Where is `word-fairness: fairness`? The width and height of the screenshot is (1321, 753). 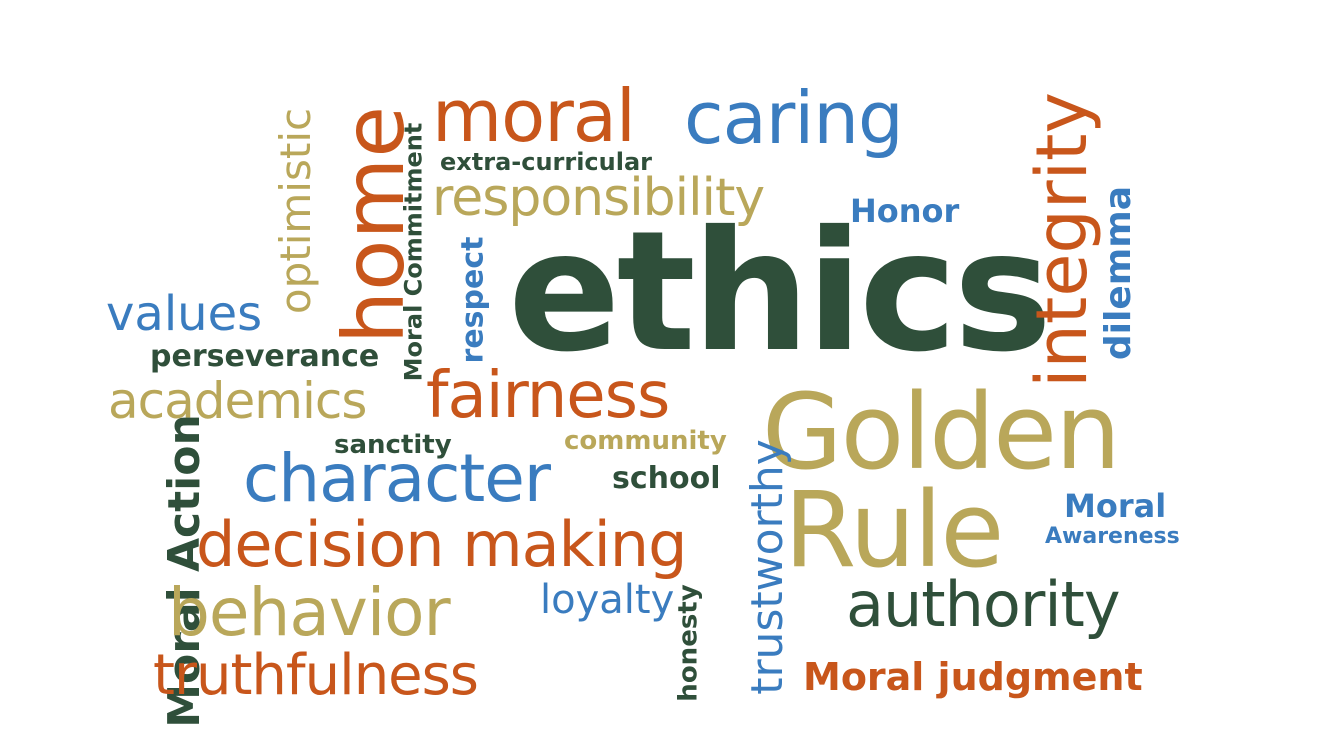 word-fairness: fairness is located at coordinates (548, 396).